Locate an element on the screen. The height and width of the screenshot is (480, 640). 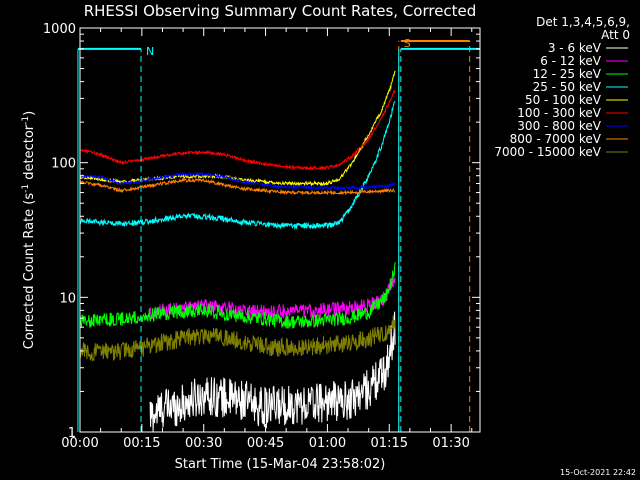
x-tick-label: 01:15 is located at coordinates (389, 443).